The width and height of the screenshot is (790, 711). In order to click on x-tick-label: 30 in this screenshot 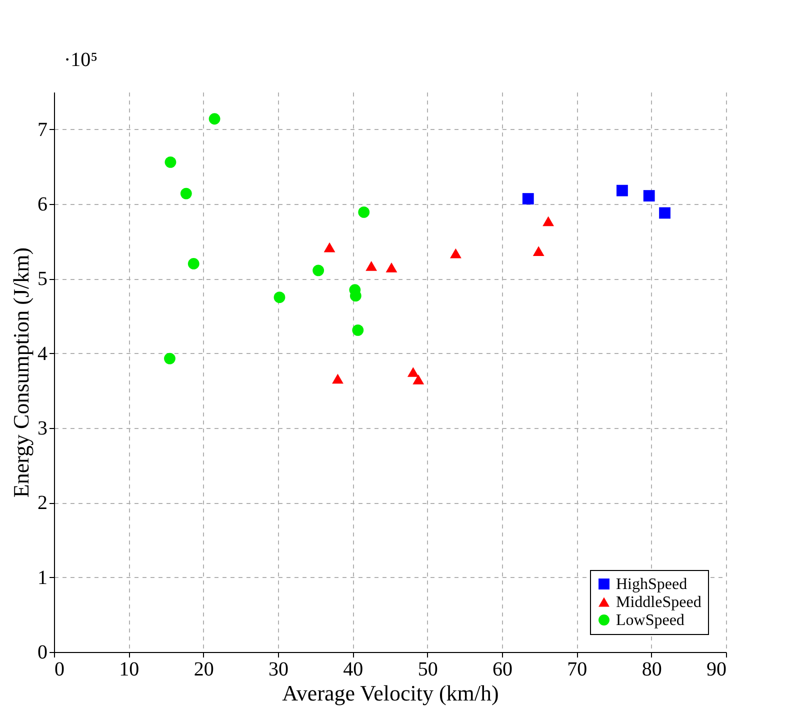, I will do `click(278, 669)`.